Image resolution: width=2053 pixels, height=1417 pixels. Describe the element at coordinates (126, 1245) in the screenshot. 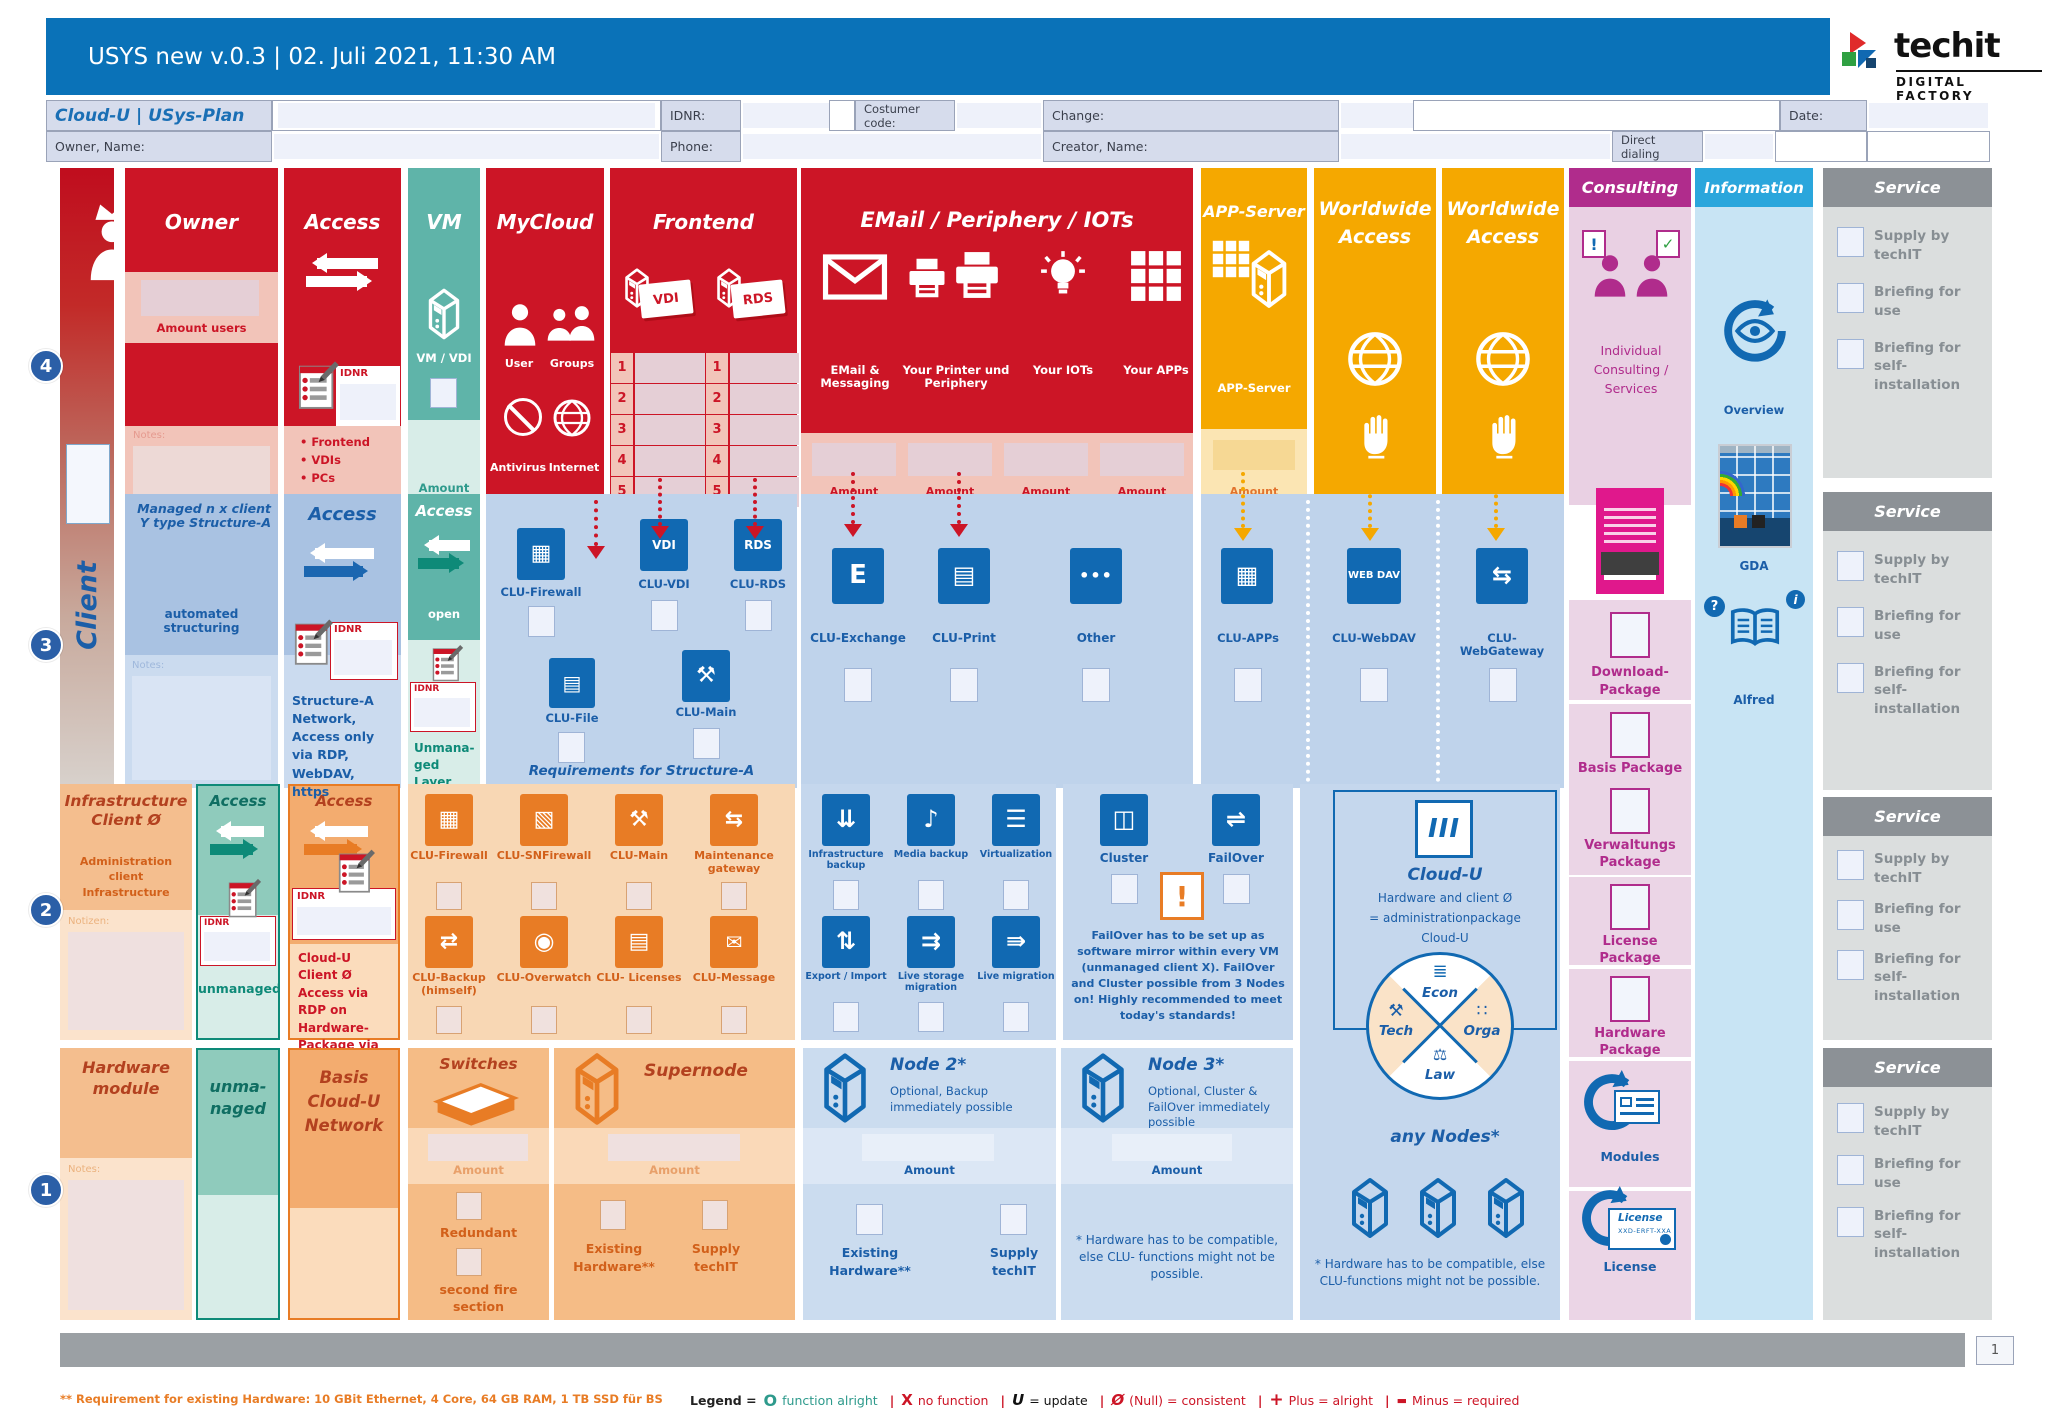

I see `hardware-notes-input` at that location.